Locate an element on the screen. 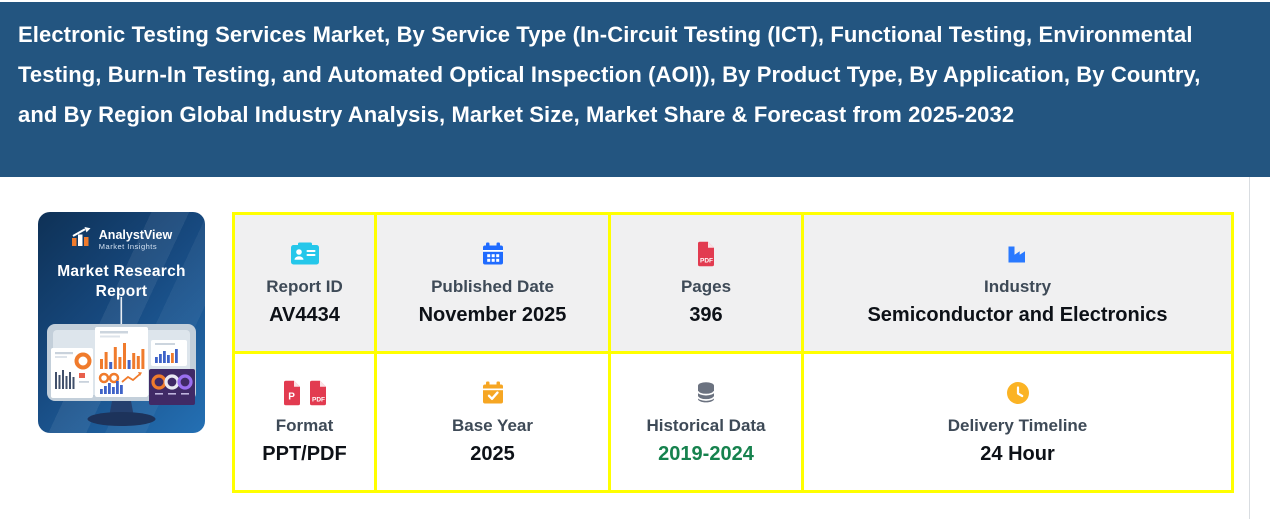 The image size is (1270, 519). meta-label: Historical Data is located at coordinates (706, 425).